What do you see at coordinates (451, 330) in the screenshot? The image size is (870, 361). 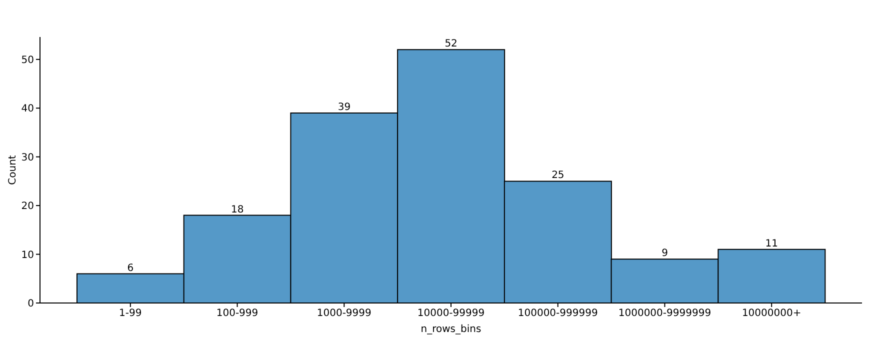 I see `x-axis-title: n_rows_bins` at bounding box center [451, 330].